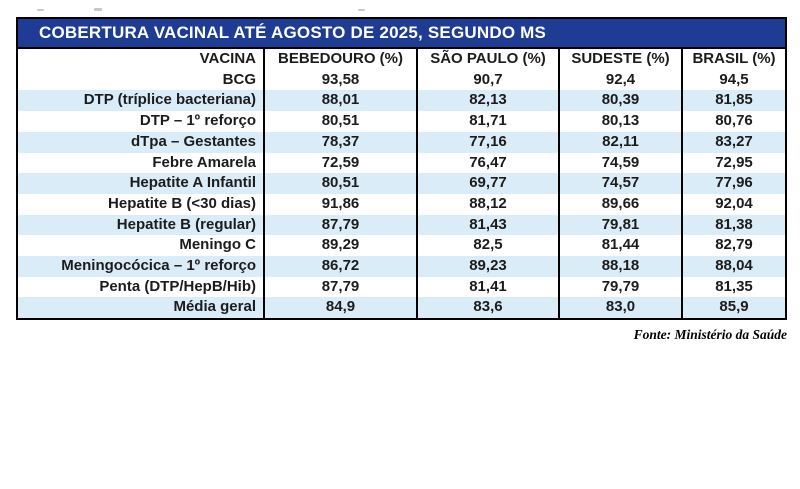 Image resolution: width=800 pixels, height=489 pixels. What do you see at coordinates (340, 266) in the screenshot?
I see `value-cell: 86,72` at bounding box center [340, 266].